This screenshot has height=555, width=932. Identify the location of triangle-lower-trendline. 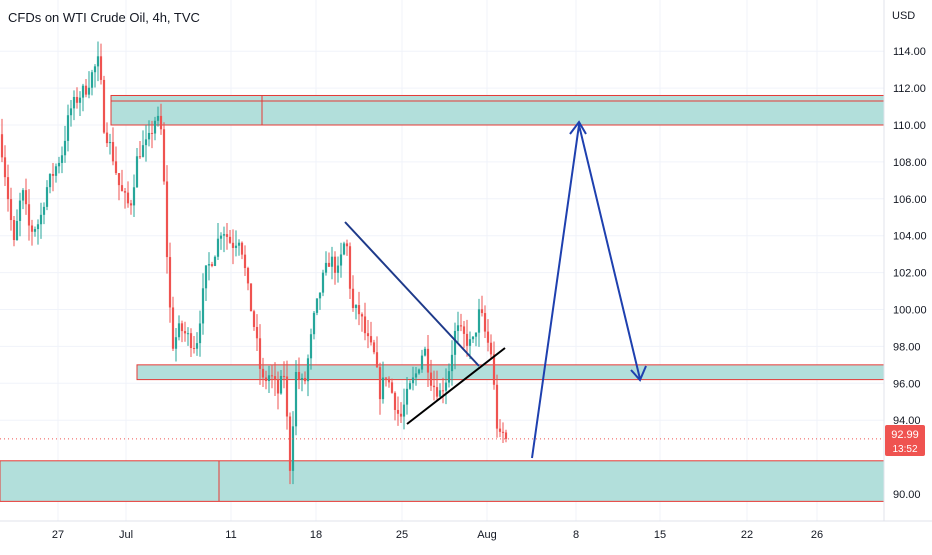
(456, 386).